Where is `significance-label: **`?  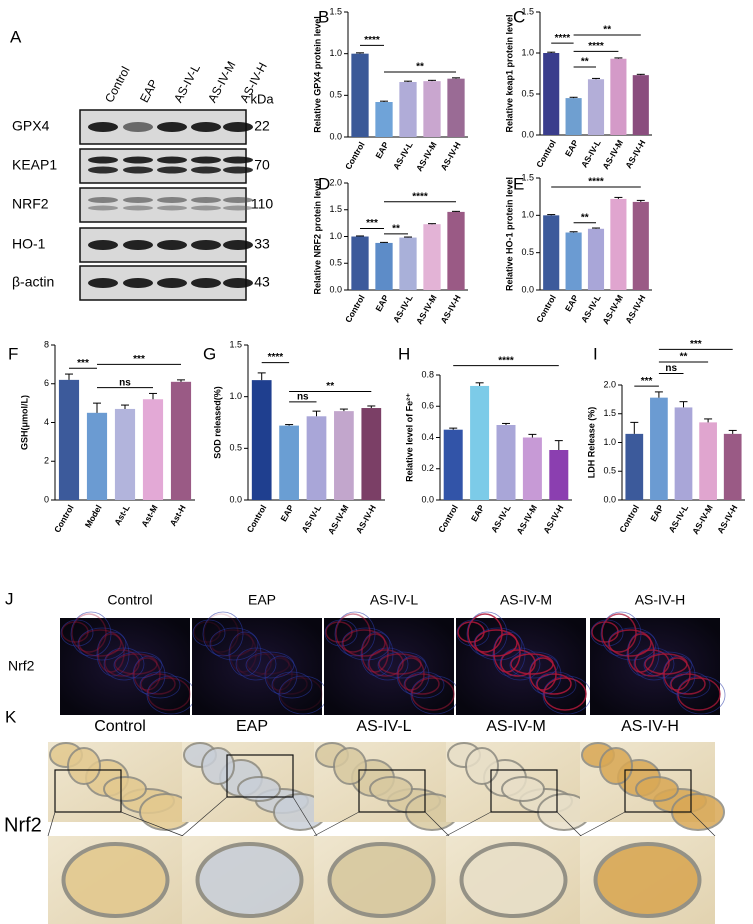
significance-label: ** is located at coordinates (585, 217).